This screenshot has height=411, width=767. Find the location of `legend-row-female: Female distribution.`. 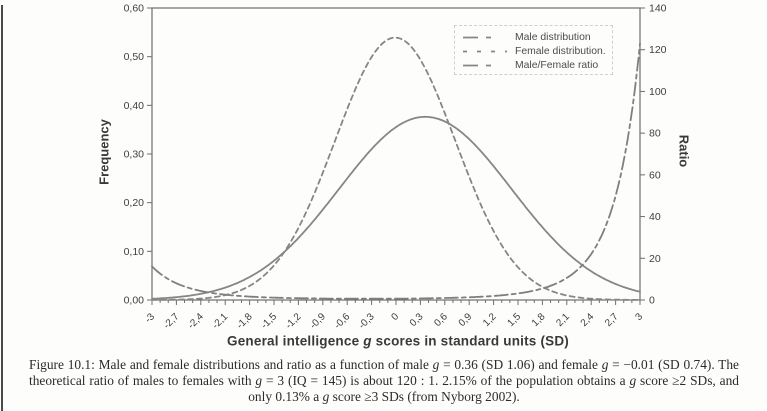

legend-row-female: Female distribution. is located at coordinates (537, 51).